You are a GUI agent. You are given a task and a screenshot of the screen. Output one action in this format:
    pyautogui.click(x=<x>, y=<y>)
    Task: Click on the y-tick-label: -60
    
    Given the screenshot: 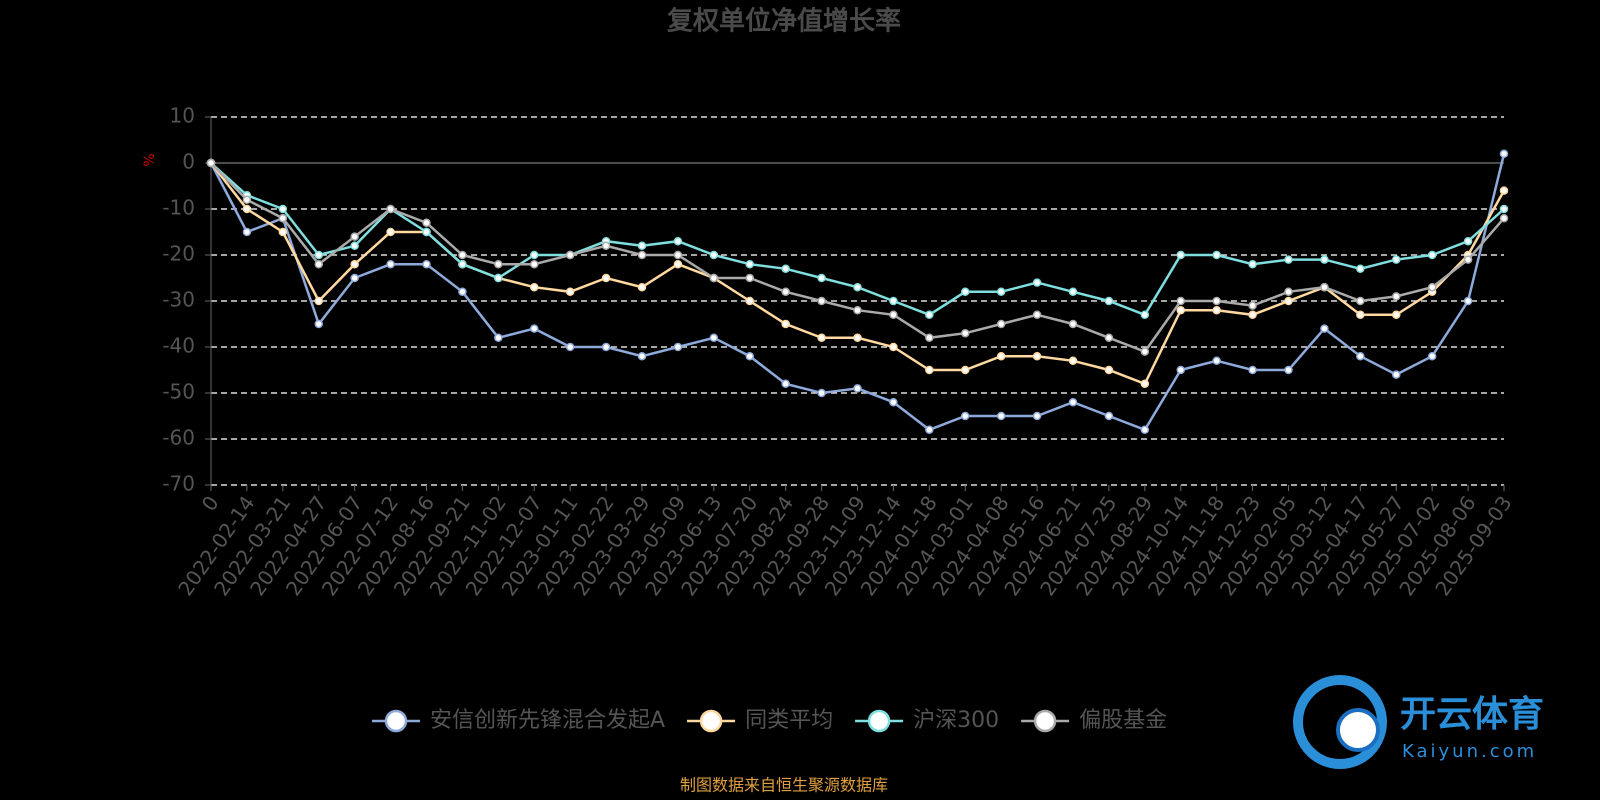 What is the action you would take?
    pyautogui.click(x=178, y=438)
    